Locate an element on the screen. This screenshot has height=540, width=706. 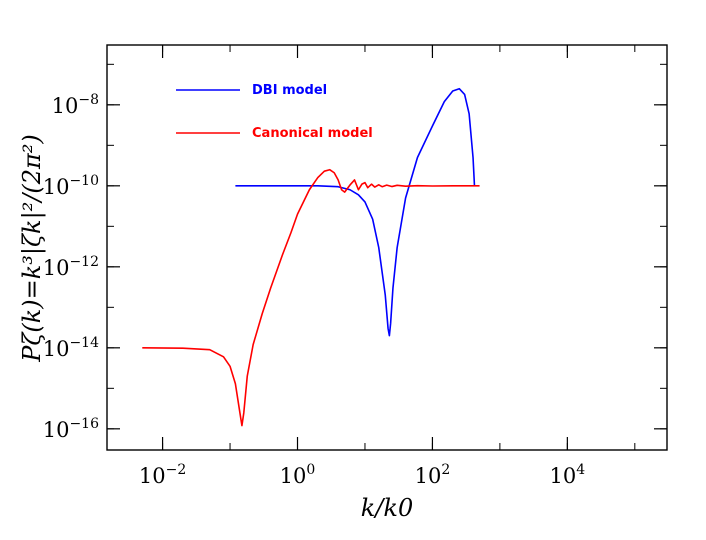
y-tick-label: 10−12 is located at coordinates (71, 267).